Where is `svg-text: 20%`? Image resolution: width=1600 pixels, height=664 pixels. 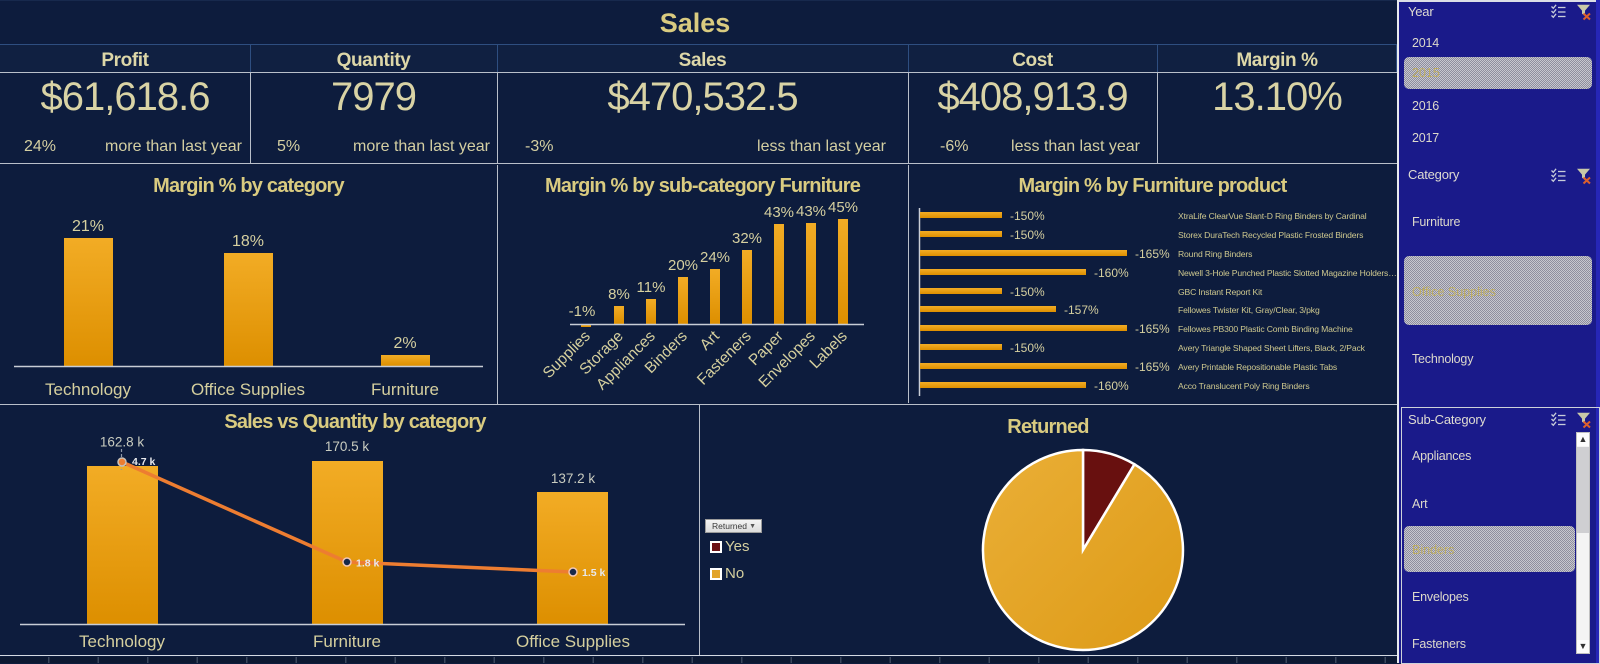 svg-text: 20% is located at coordinates (683, 265).